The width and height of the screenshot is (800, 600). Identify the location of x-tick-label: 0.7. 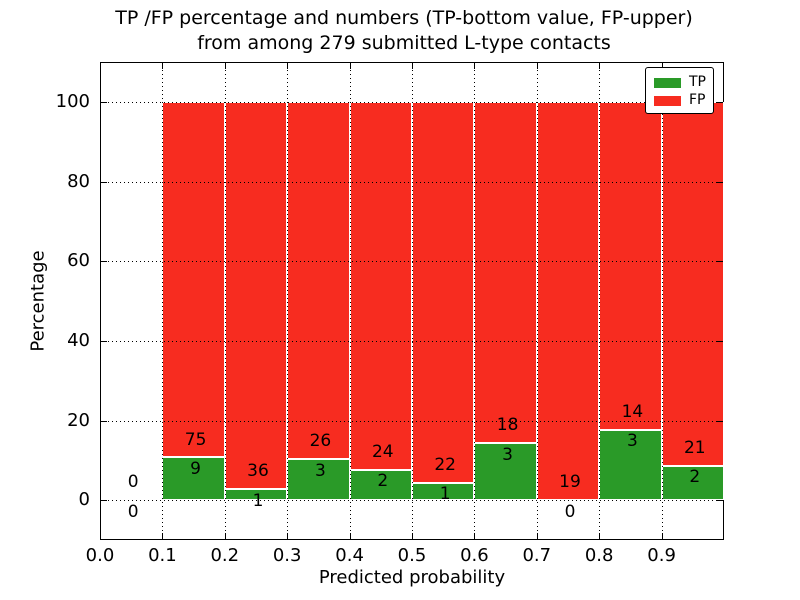
(537, 555).